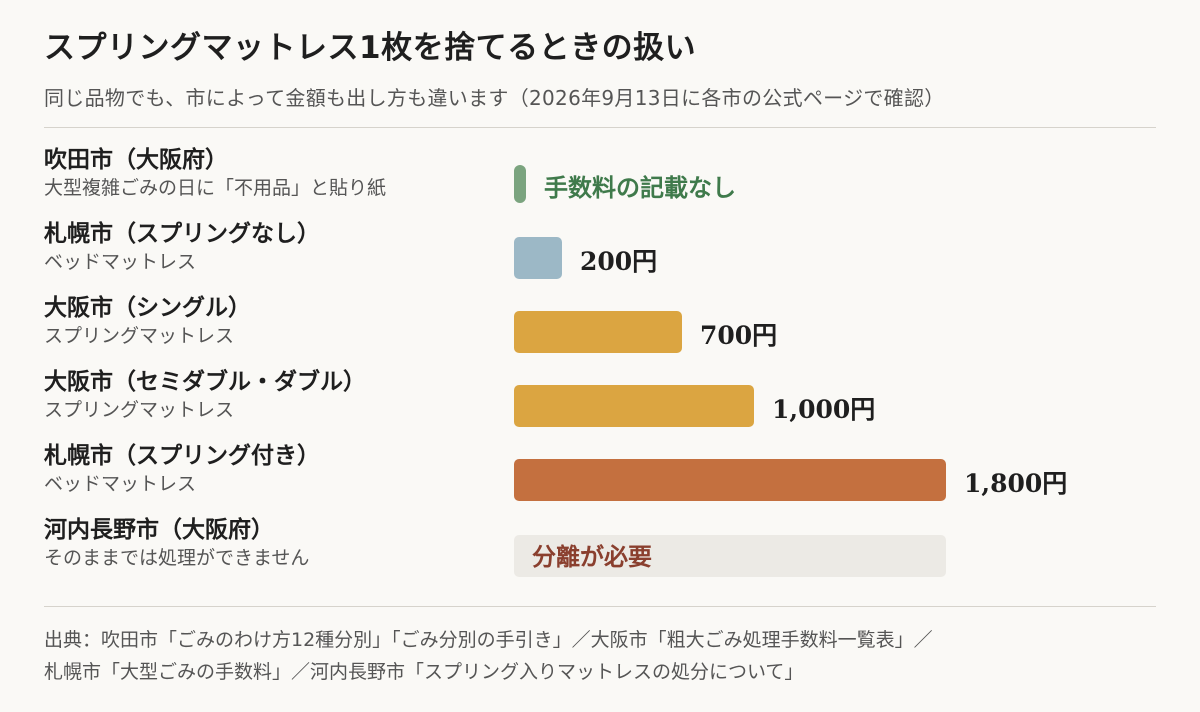  I want to click on row-label: 大阪市（シングル） スプリングマットレス, so click(274, 321).